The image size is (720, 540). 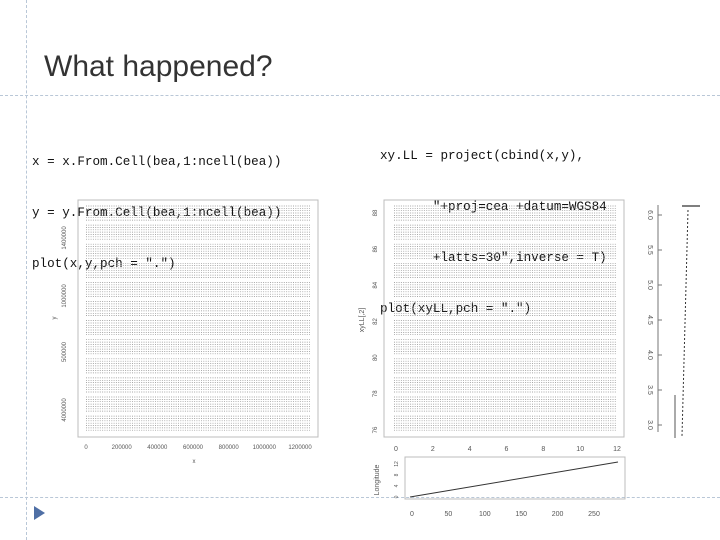 I want to click on right-plot-tick-label: 4.5, so click(x=649, y=320).